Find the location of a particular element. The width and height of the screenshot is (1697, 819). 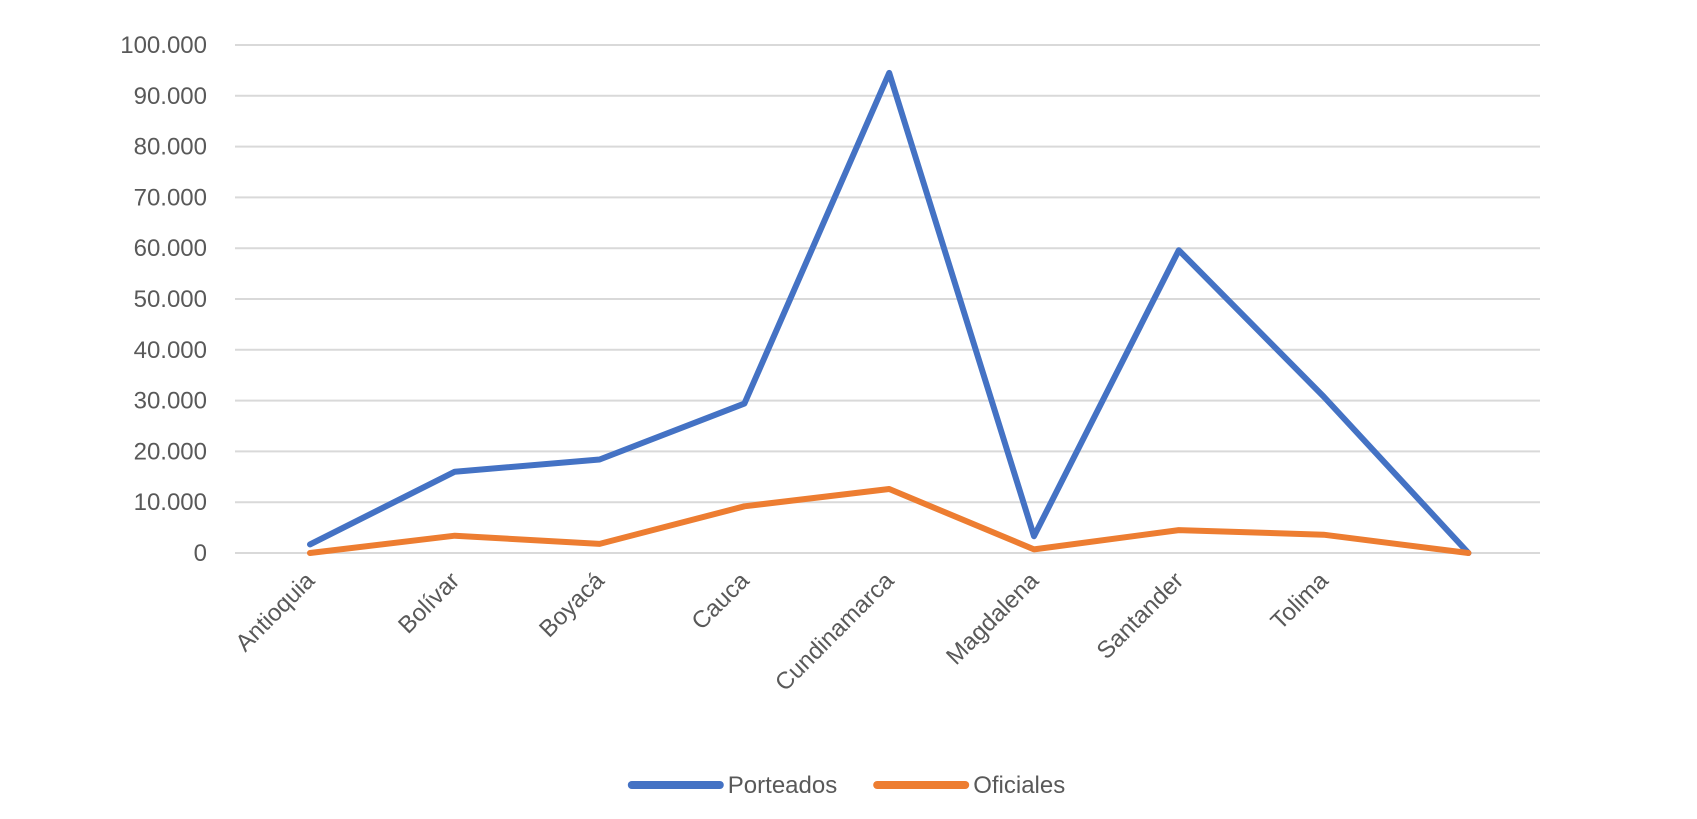

legend-item: Porteados is located at coordinates (732, 785).